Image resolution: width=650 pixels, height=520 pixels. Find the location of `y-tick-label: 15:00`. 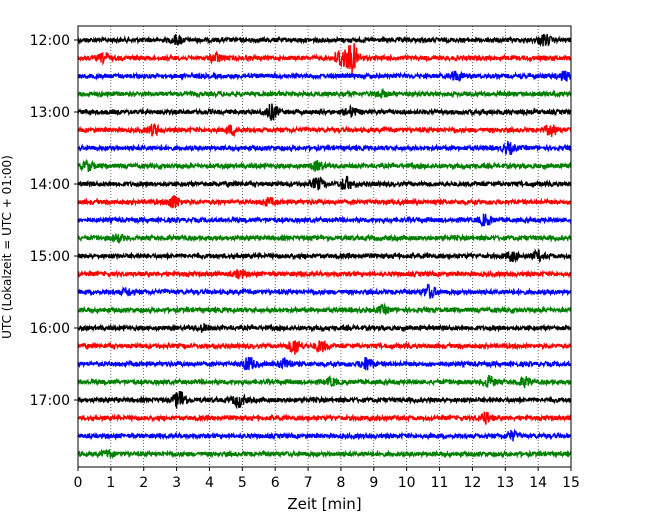

y-tick-label: 15:00 is located at coordinates (50, 257).